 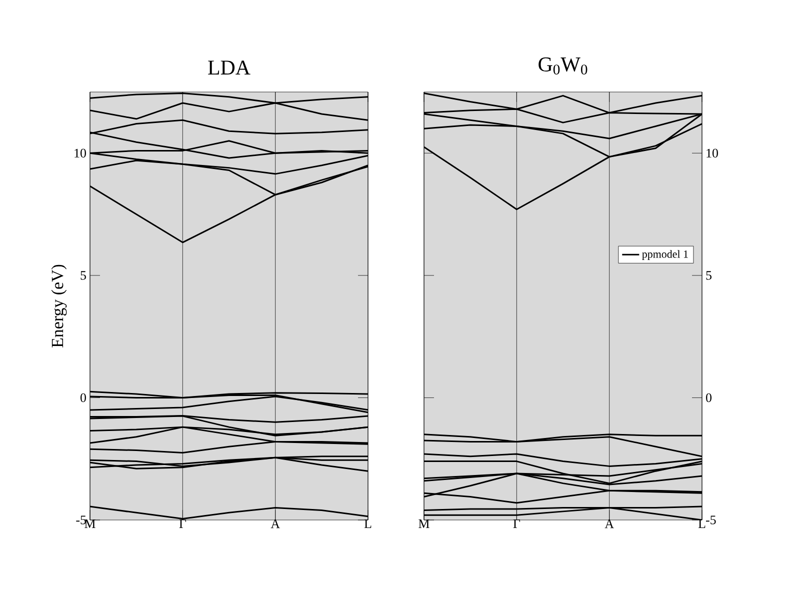 What do you see at coordinates (563, 65) in the screenshot?
I see `chart-title: G$_{0}$W$_{0}$` at bounding box center [563, 65].